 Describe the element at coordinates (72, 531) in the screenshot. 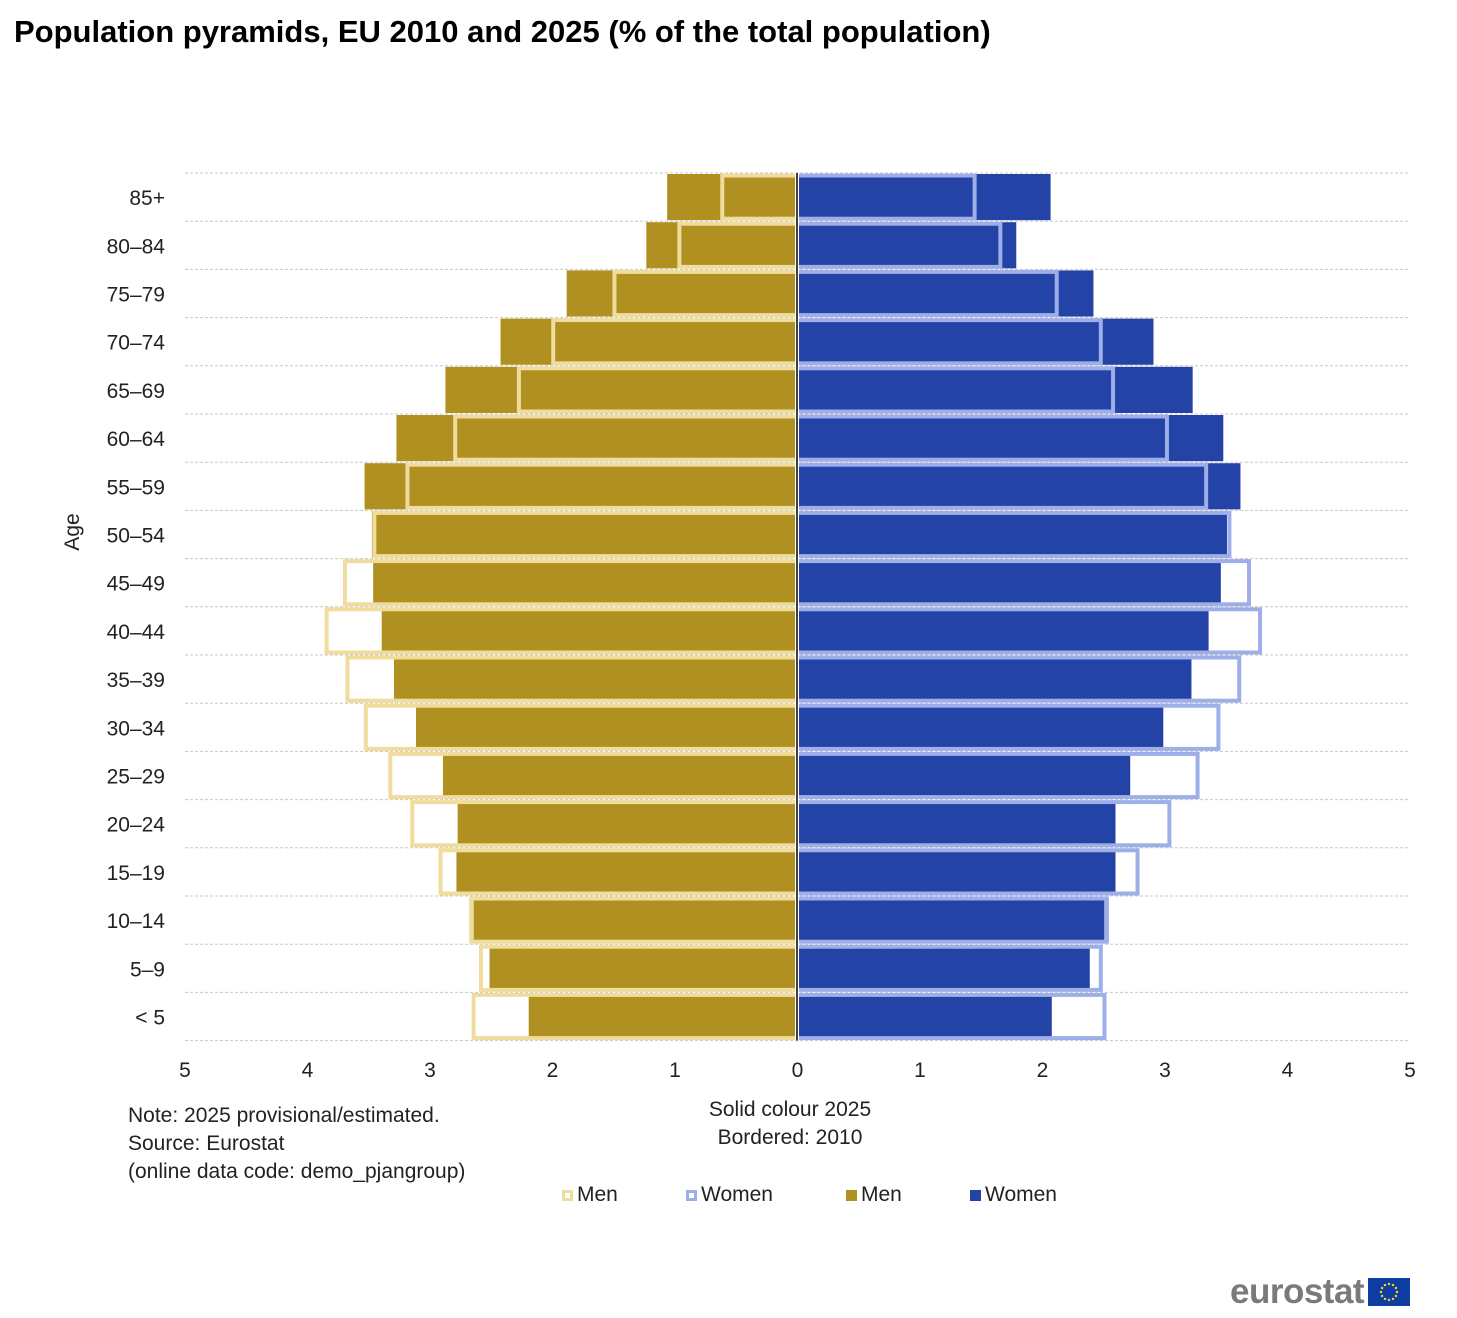

I see `y-axis-label: Age` at that location.